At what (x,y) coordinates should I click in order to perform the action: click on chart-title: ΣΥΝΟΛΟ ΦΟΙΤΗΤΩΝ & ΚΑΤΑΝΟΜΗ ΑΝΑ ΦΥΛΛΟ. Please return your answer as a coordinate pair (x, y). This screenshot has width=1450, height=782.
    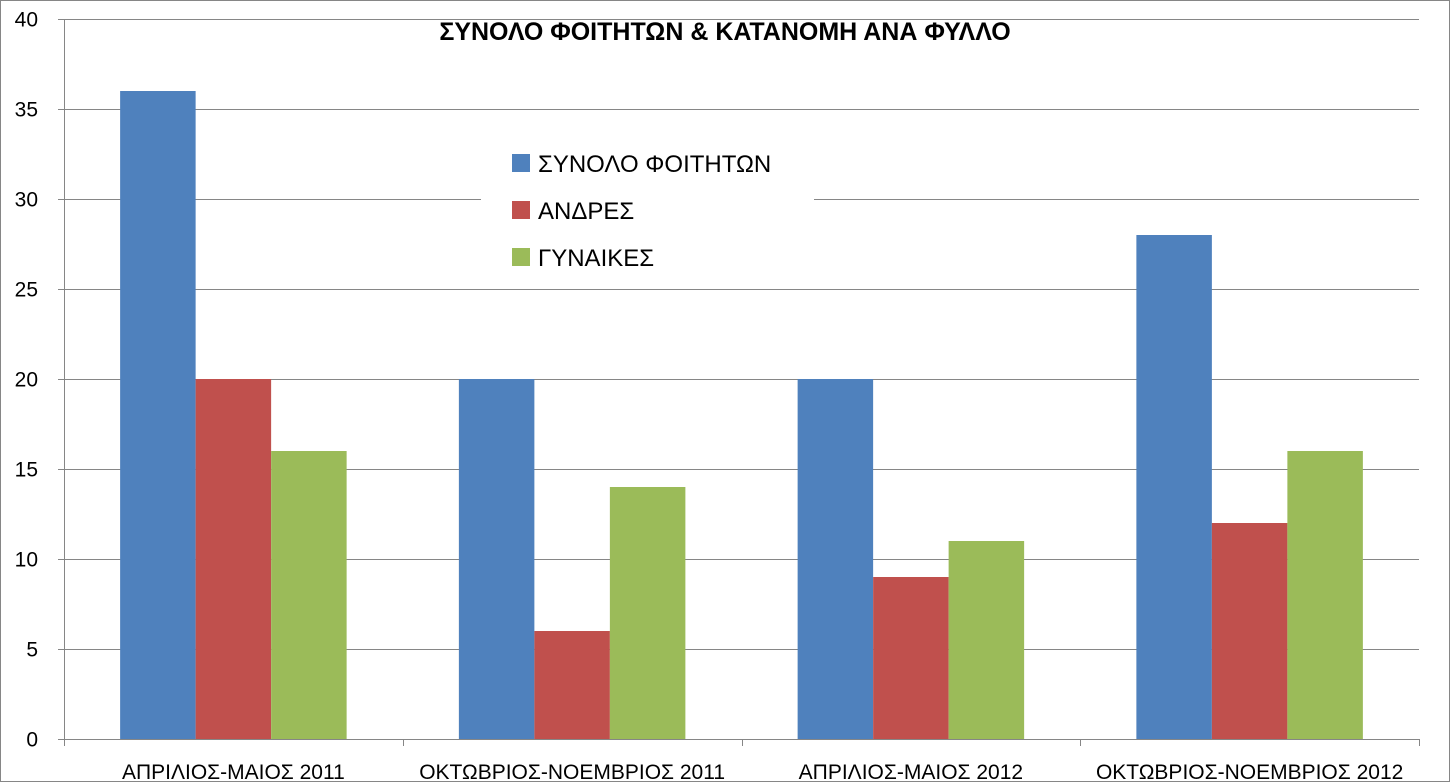
    Looking at the image, I should click on (724, 32).